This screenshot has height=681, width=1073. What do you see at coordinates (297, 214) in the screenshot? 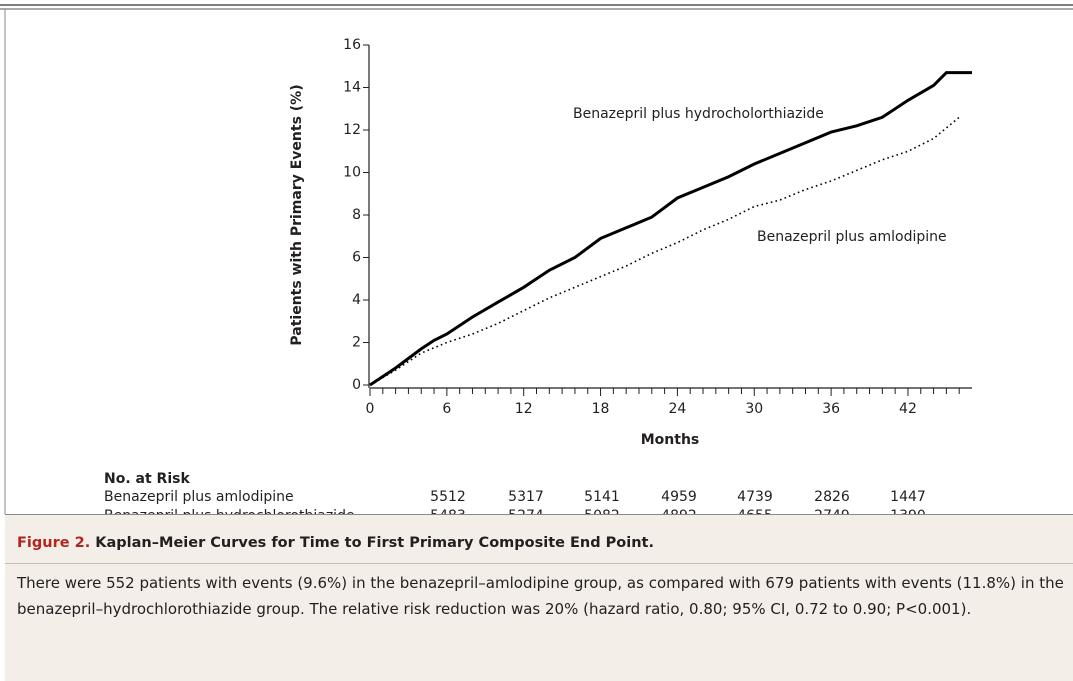
I see `y-axis-label: Patients with Primary Events (%)` at bounding box center [297, 214].